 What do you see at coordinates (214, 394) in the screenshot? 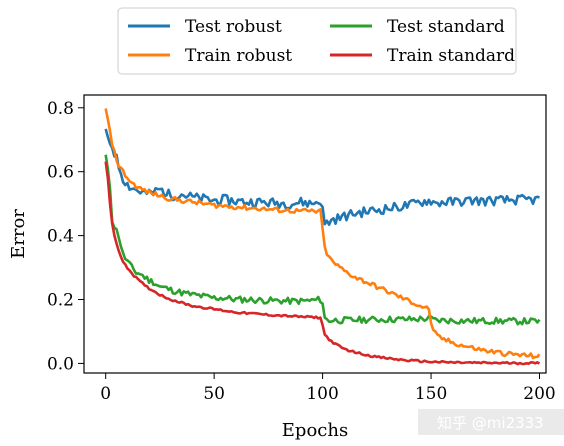
I see `x-tick-label: 50` at bounding box center [214, 394].